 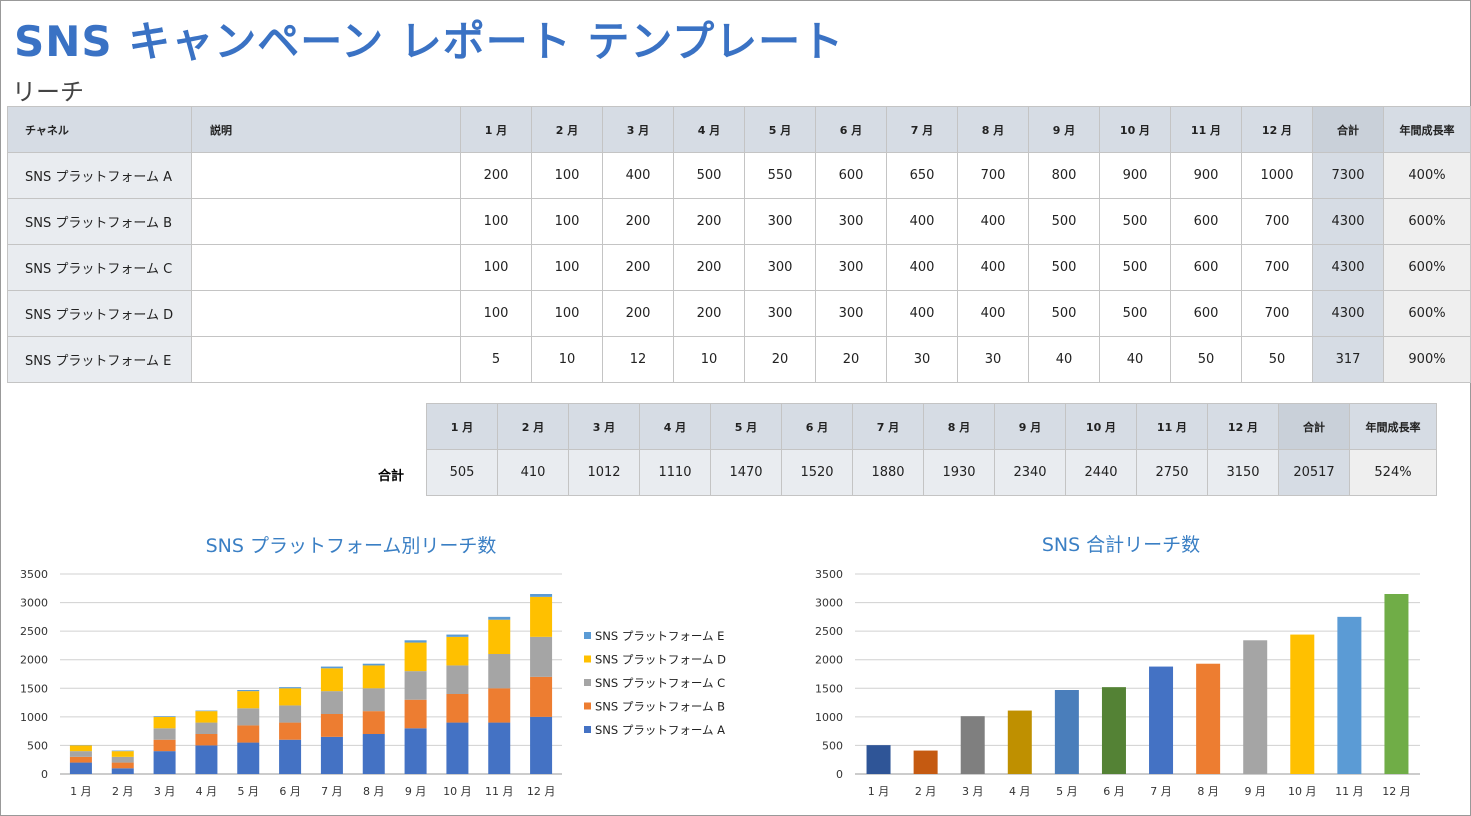 What do you see at coordinates (959, 472) in the screenshot?
I see `summary-value-cell: 1930` at bounding box center [959, 472].